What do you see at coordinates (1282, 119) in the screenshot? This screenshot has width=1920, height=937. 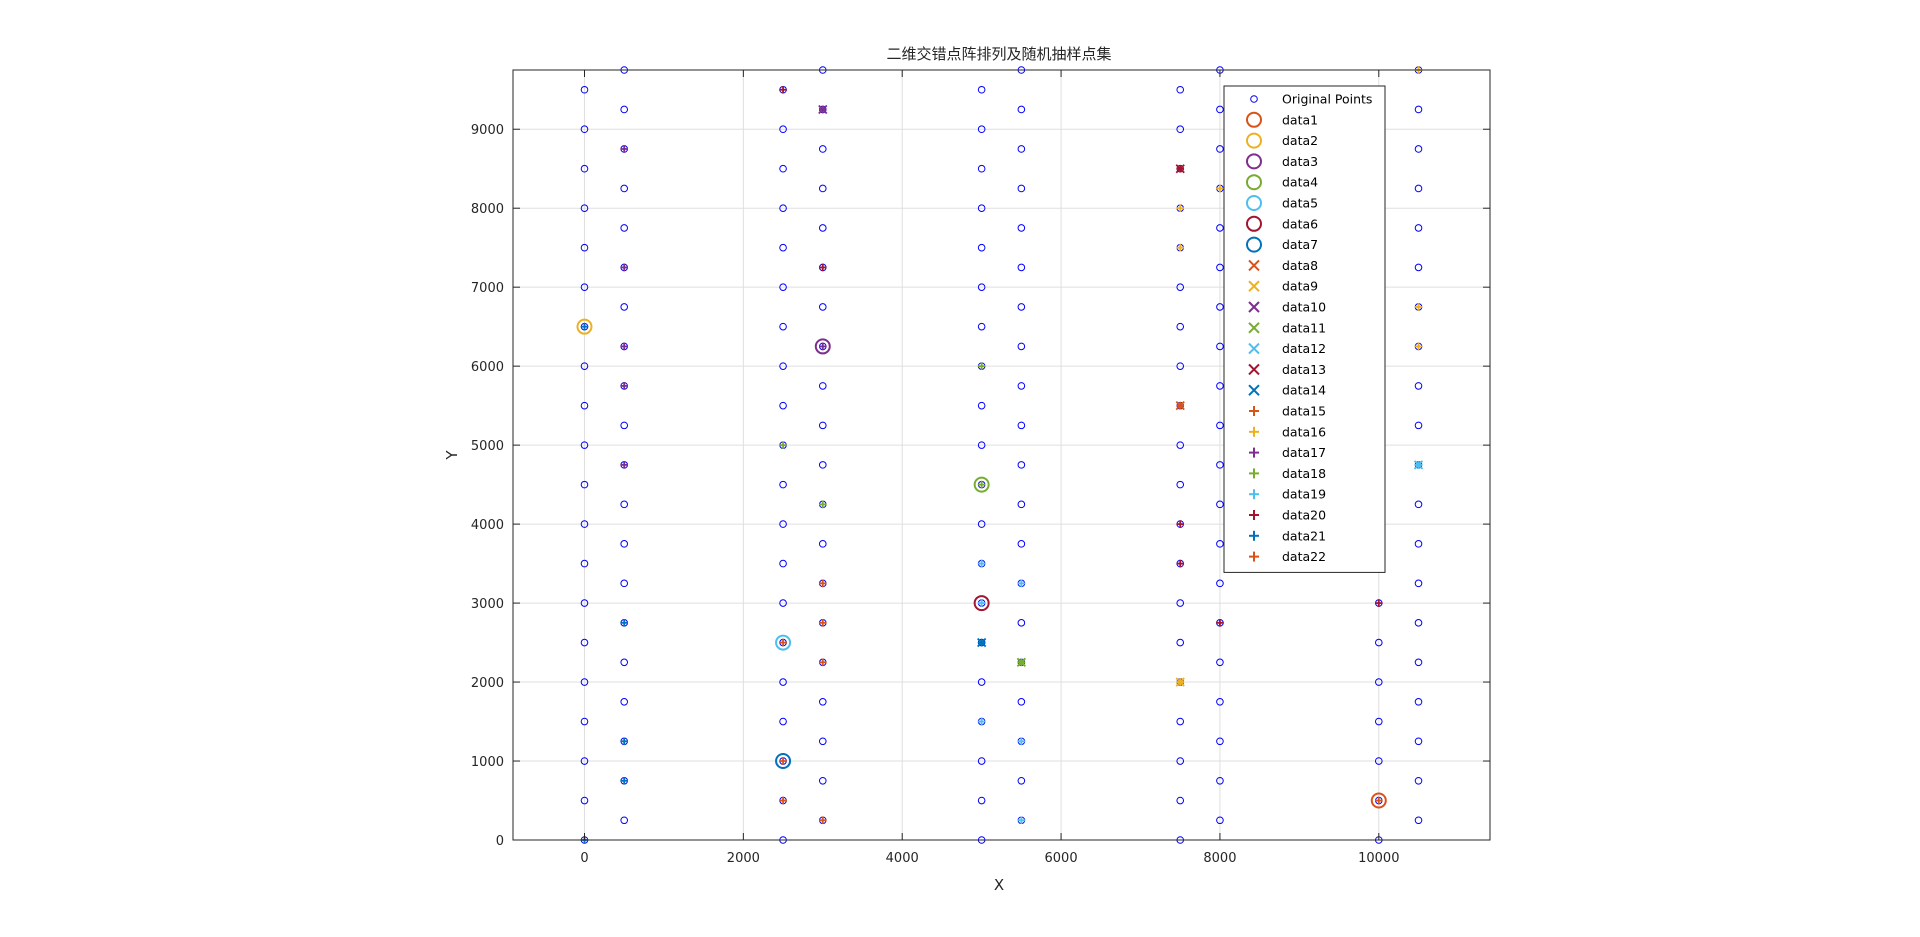 I see `legend-item: data1` at bounding box center [1282, 119].